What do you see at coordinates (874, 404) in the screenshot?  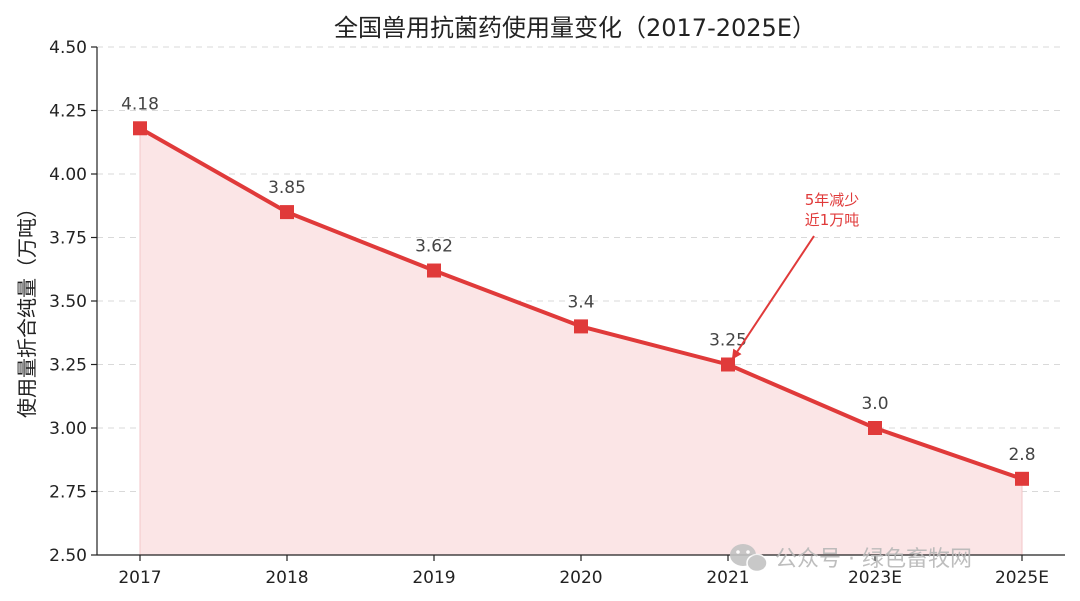 I see `data-label: 3.0` at bounding box center [874, 404].